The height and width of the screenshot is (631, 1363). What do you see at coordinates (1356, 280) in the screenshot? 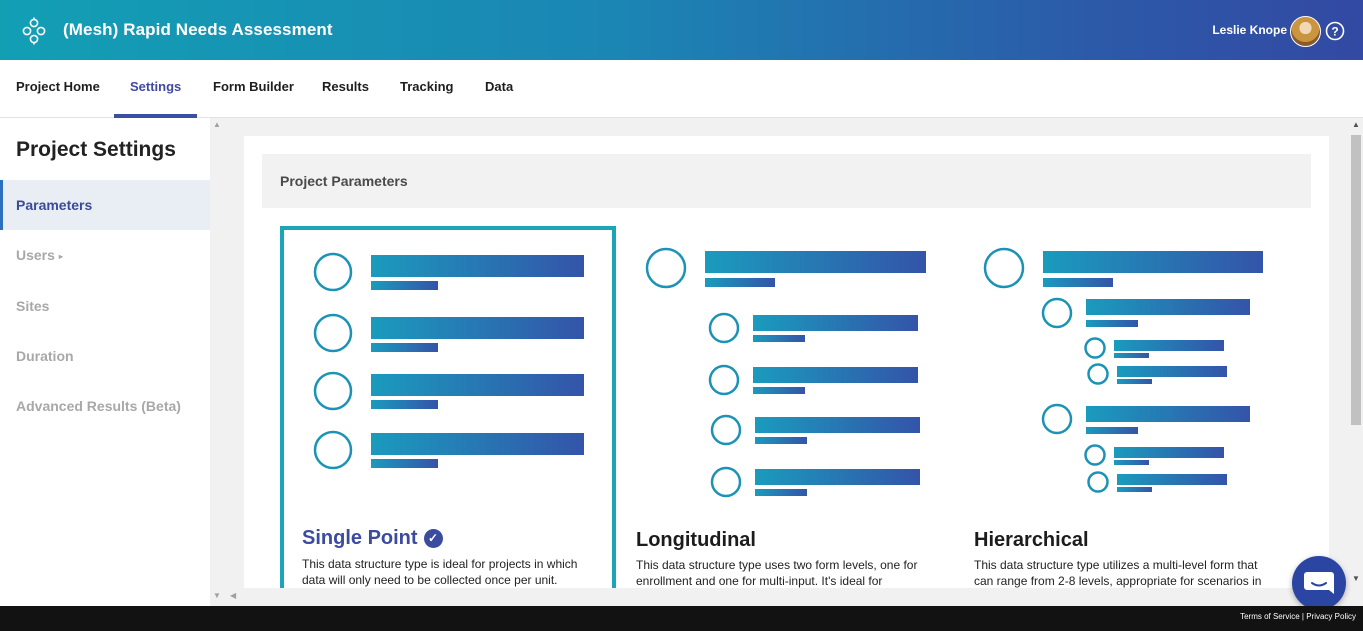
I see `scrollbar-thumb` at bounding box center [1356, 280].